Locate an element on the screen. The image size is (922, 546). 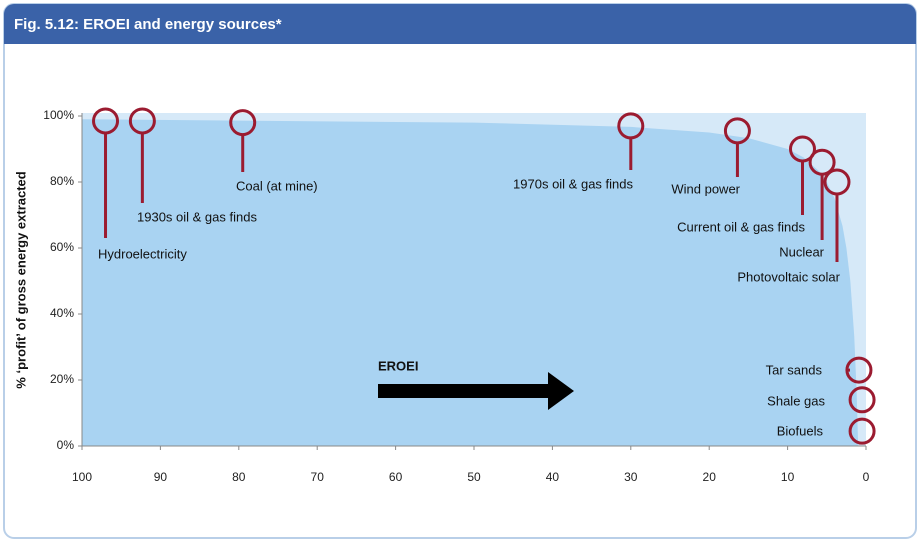
x-tick-label: 10 is located at coordinates (788, 477).